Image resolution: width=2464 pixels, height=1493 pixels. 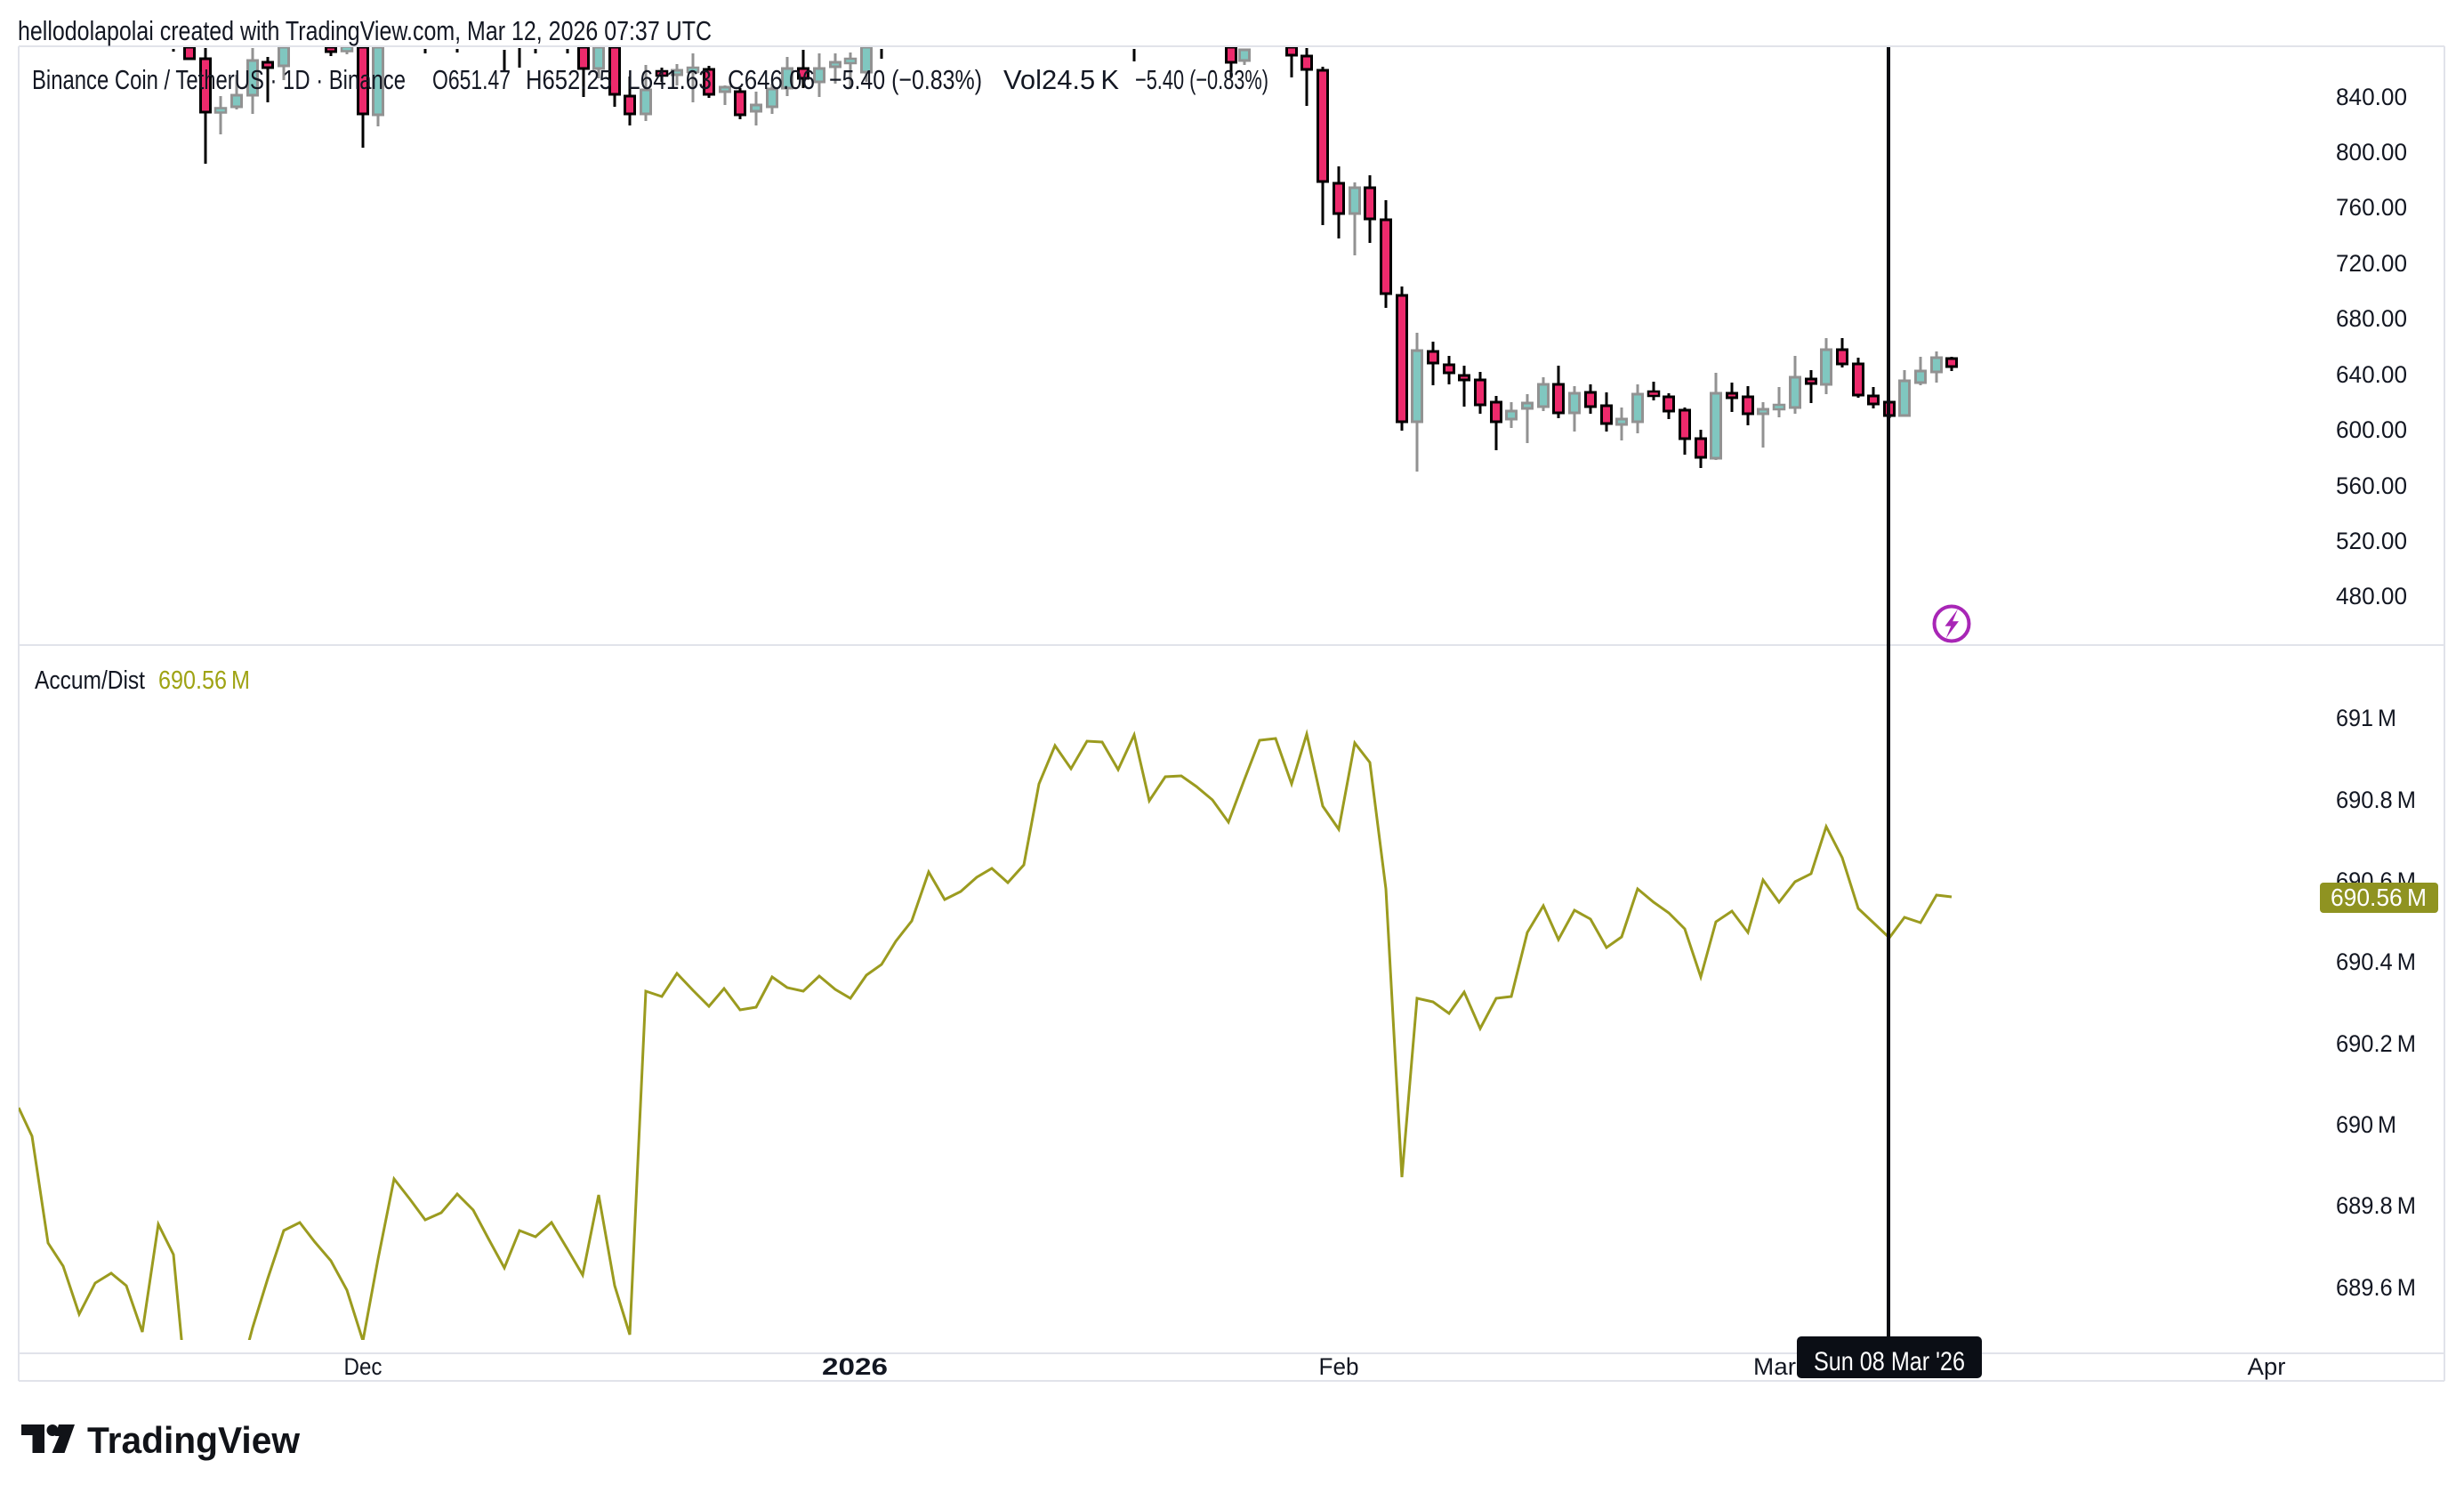 What do you see at coordinates (2376, 1287) in the screenshot?
I see `svg-text: 689.6 M` at bounding box center [2376, 1287].